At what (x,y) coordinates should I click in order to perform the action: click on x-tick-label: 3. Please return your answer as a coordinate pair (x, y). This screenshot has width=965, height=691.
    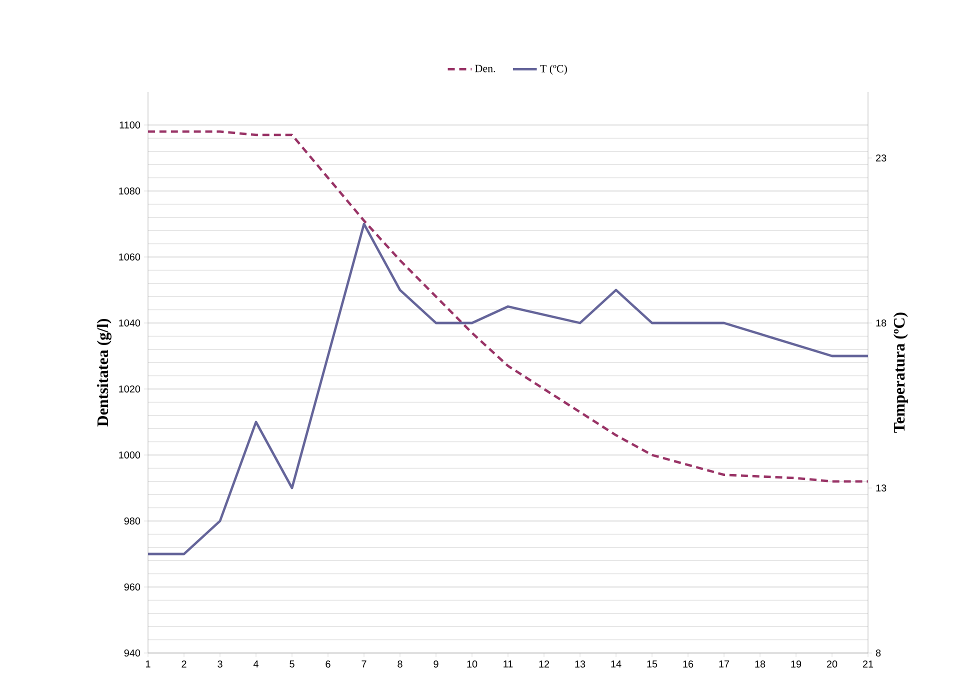
    Looking at the image, I should click on (220, 664).